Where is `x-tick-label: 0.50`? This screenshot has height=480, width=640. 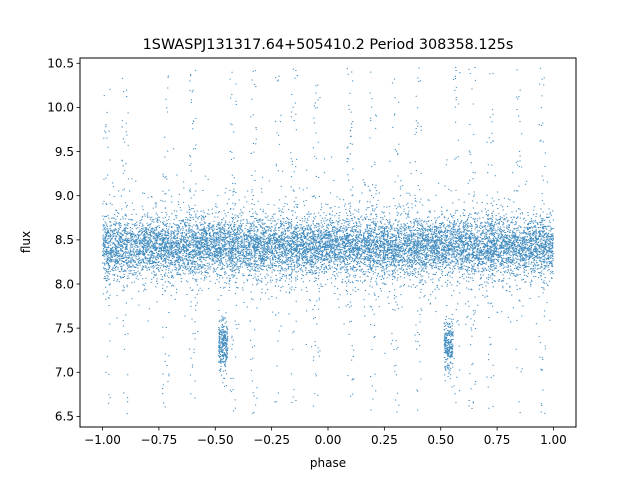 x-tick-label: 0.50 is located at coordinates (440, 440).